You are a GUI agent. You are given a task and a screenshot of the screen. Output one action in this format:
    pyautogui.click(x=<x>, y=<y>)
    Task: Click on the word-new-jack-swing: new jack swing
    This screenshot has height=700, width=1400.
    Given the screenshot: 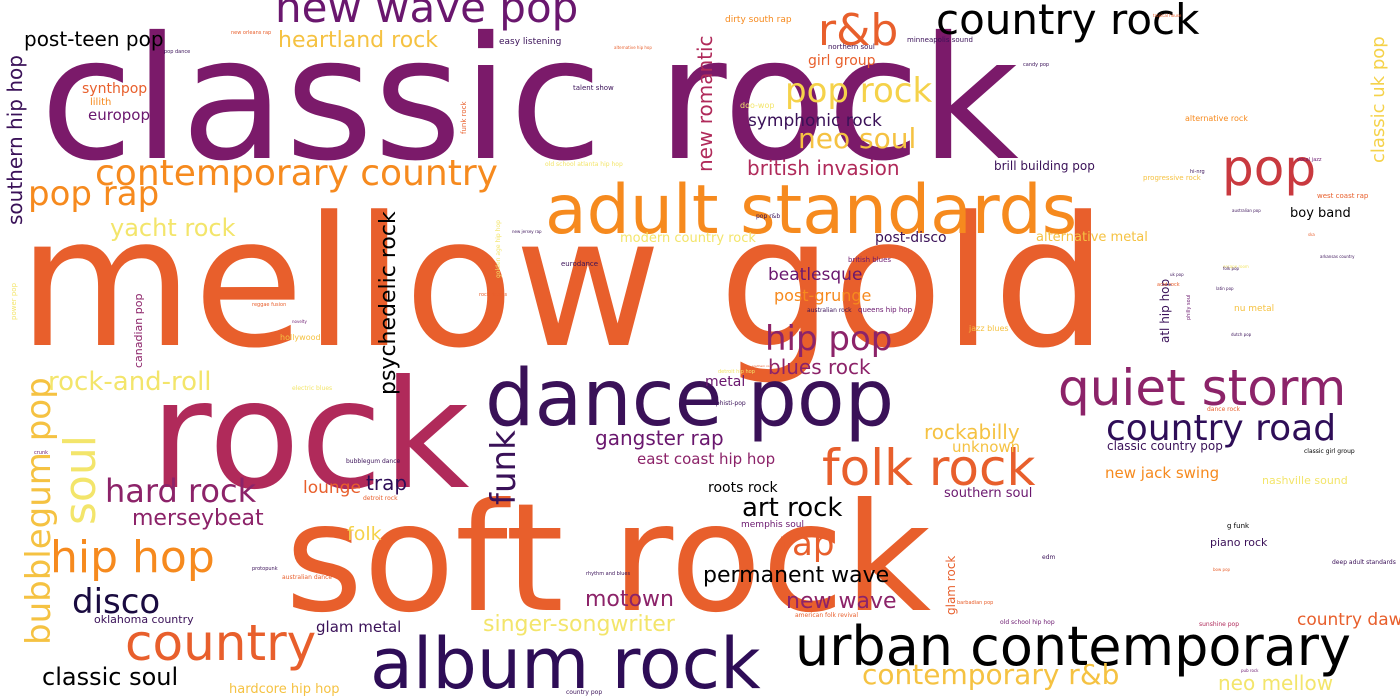 What is the action you would take?
    pyautogui.click(x=1162, y=473)
    